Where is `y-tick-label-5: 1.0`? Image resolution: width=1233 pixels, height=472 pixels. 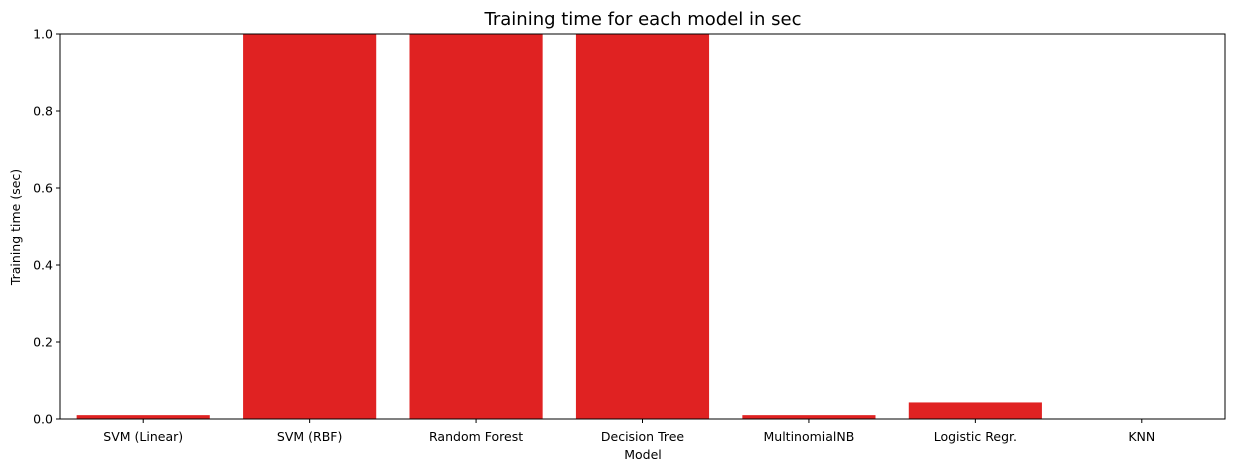 y-tick-label-5: 1.0 is located at coordinates (43, 34).